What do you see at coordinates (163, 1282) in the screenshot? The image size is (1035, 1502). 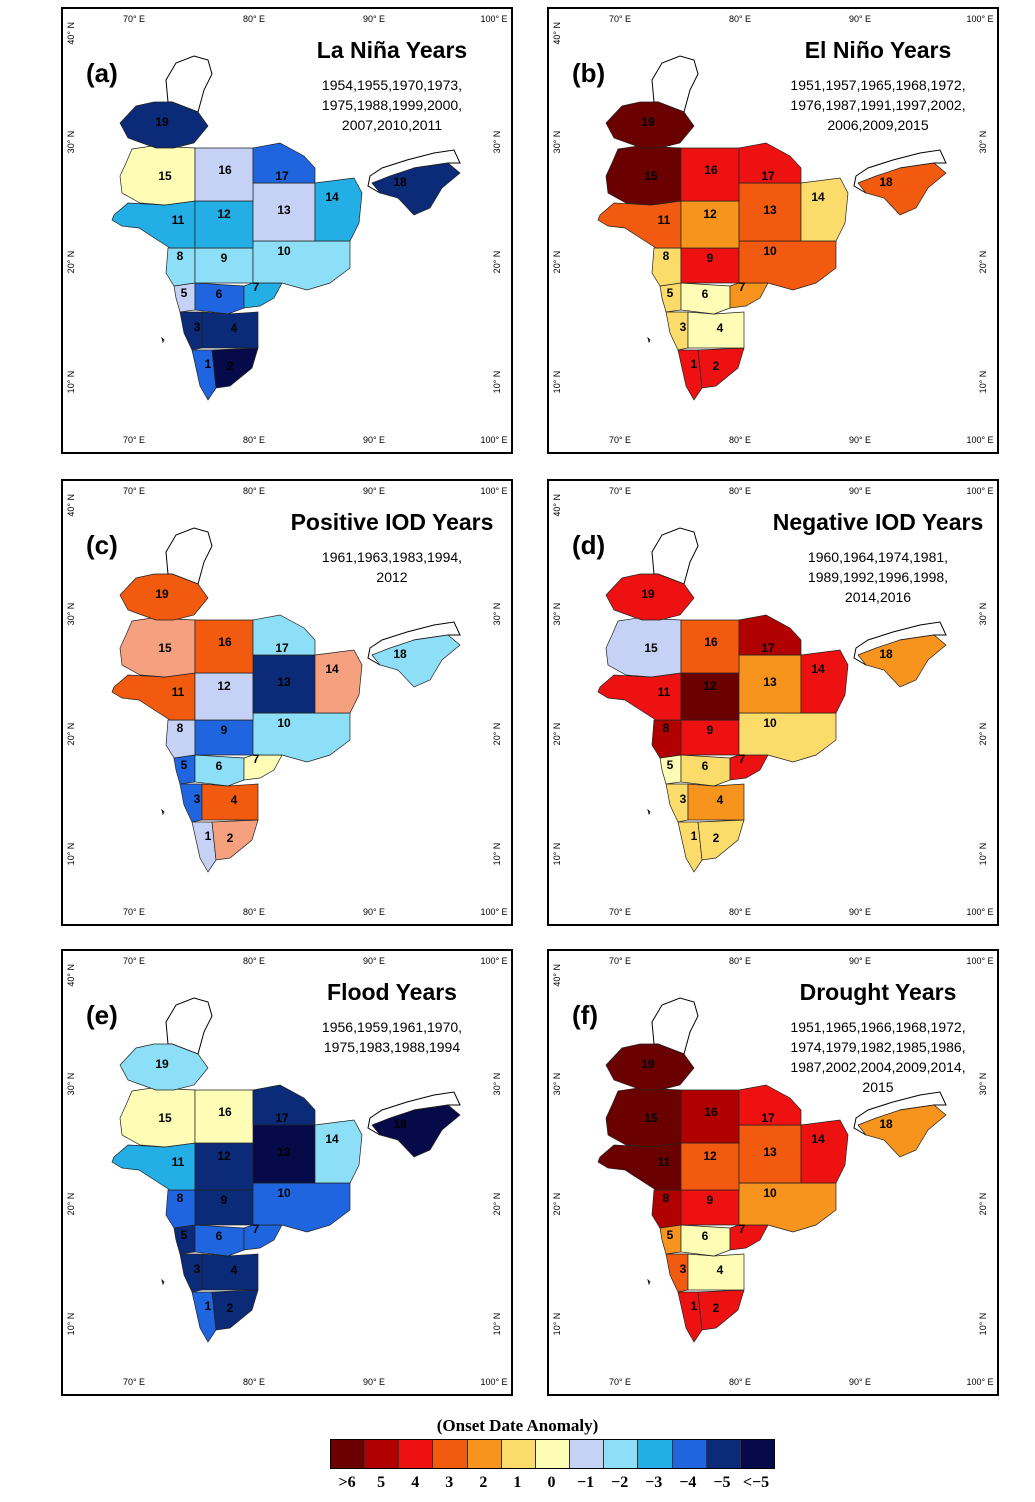 I see `island-outline` at bounding box center [163, 1282].